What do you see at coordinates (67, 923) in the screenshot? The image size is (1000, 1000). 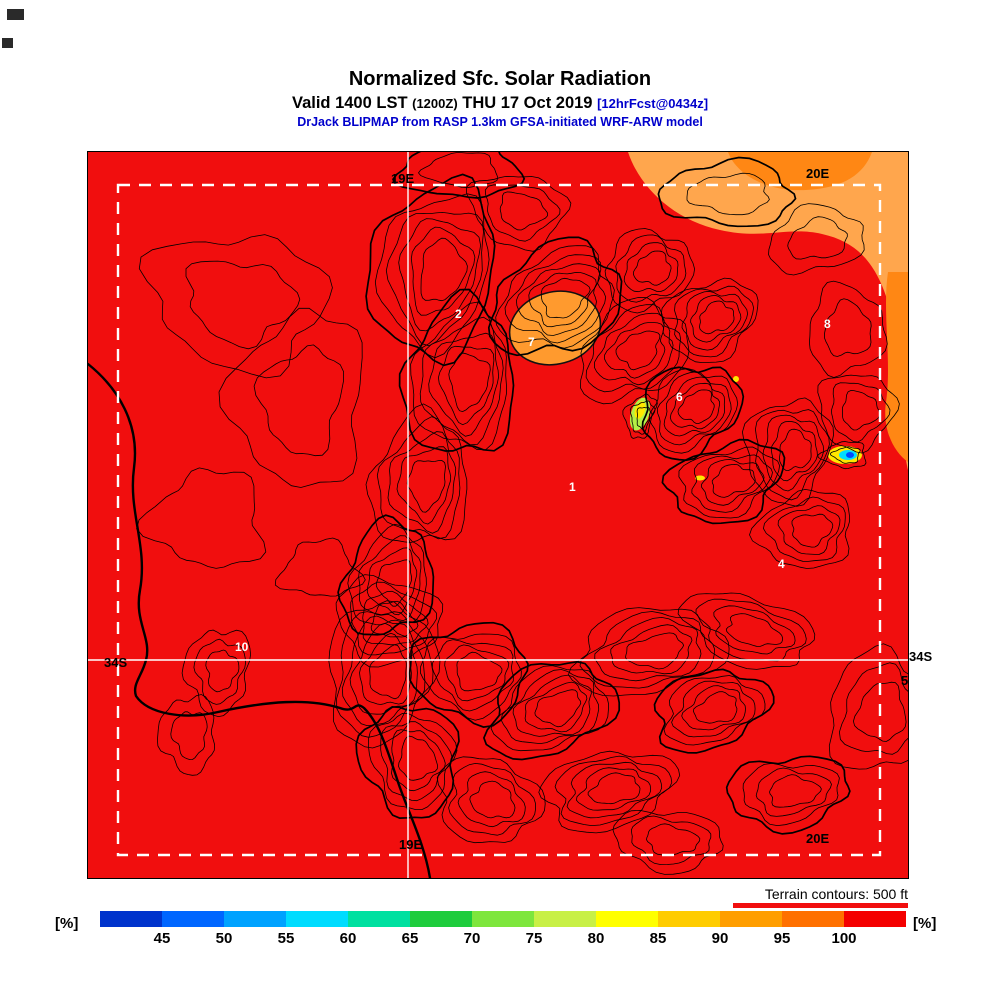 I see `colorbar-unit-left: [%]` at bounding box center [67, 923].